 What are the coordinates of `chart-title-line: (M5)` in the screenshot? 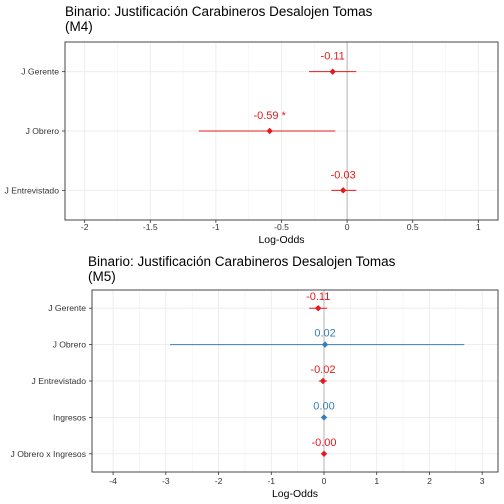 It's located at (102, 276).